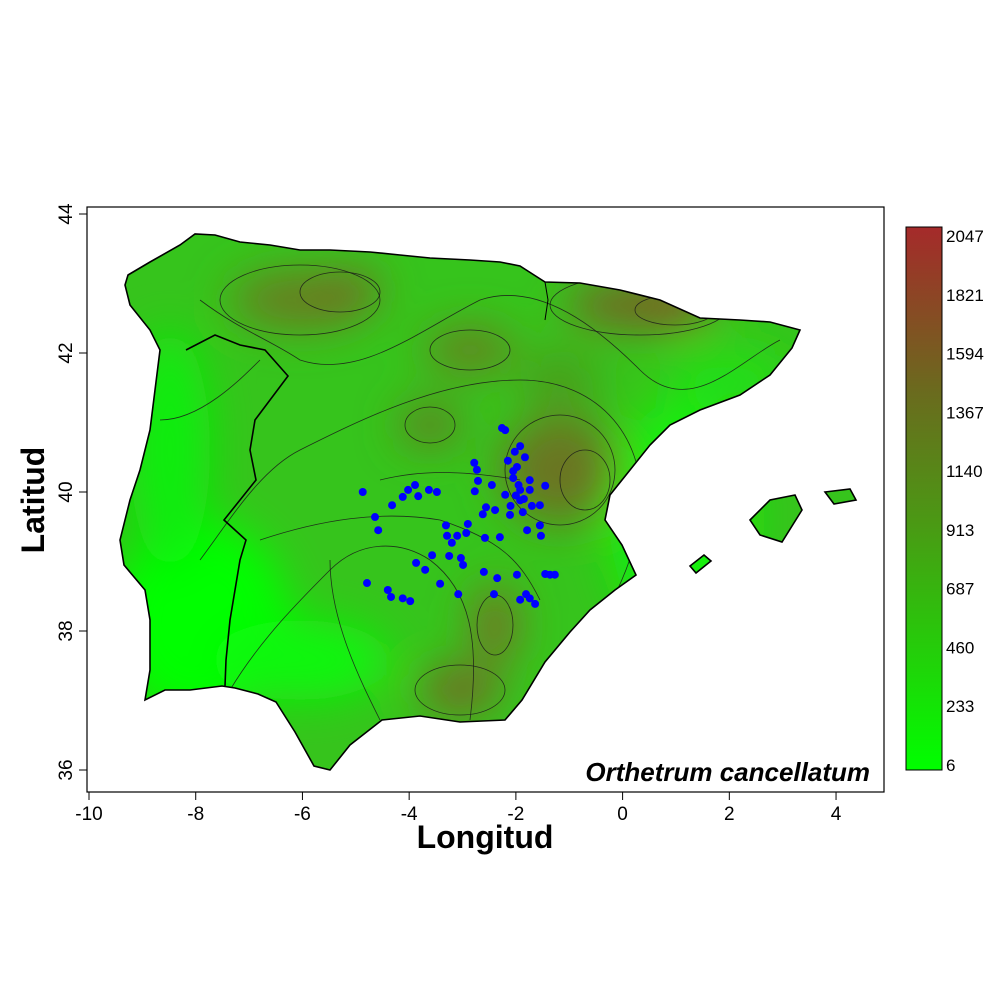 This screenshot has width=1000, height=1000. What do you see at coordinates (727, 772) in the screenshot?
I see `species-title: Orthetrum cancellatum` at bounding box center [727, 772].